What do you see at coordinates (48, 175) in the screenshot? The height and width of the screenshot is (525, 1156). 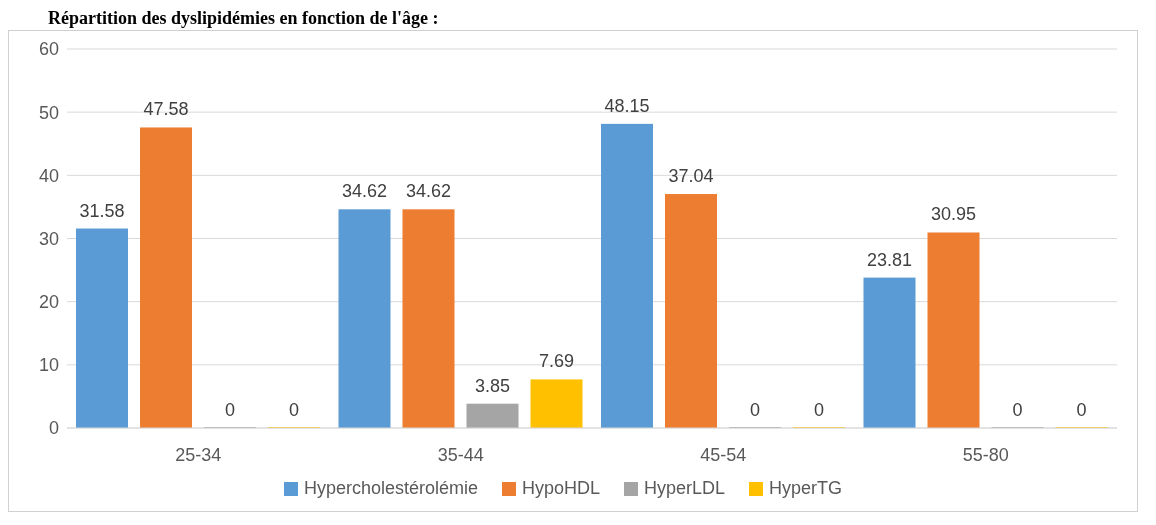 I see `y-tick-label: 40` at bounding box center [48, 175].